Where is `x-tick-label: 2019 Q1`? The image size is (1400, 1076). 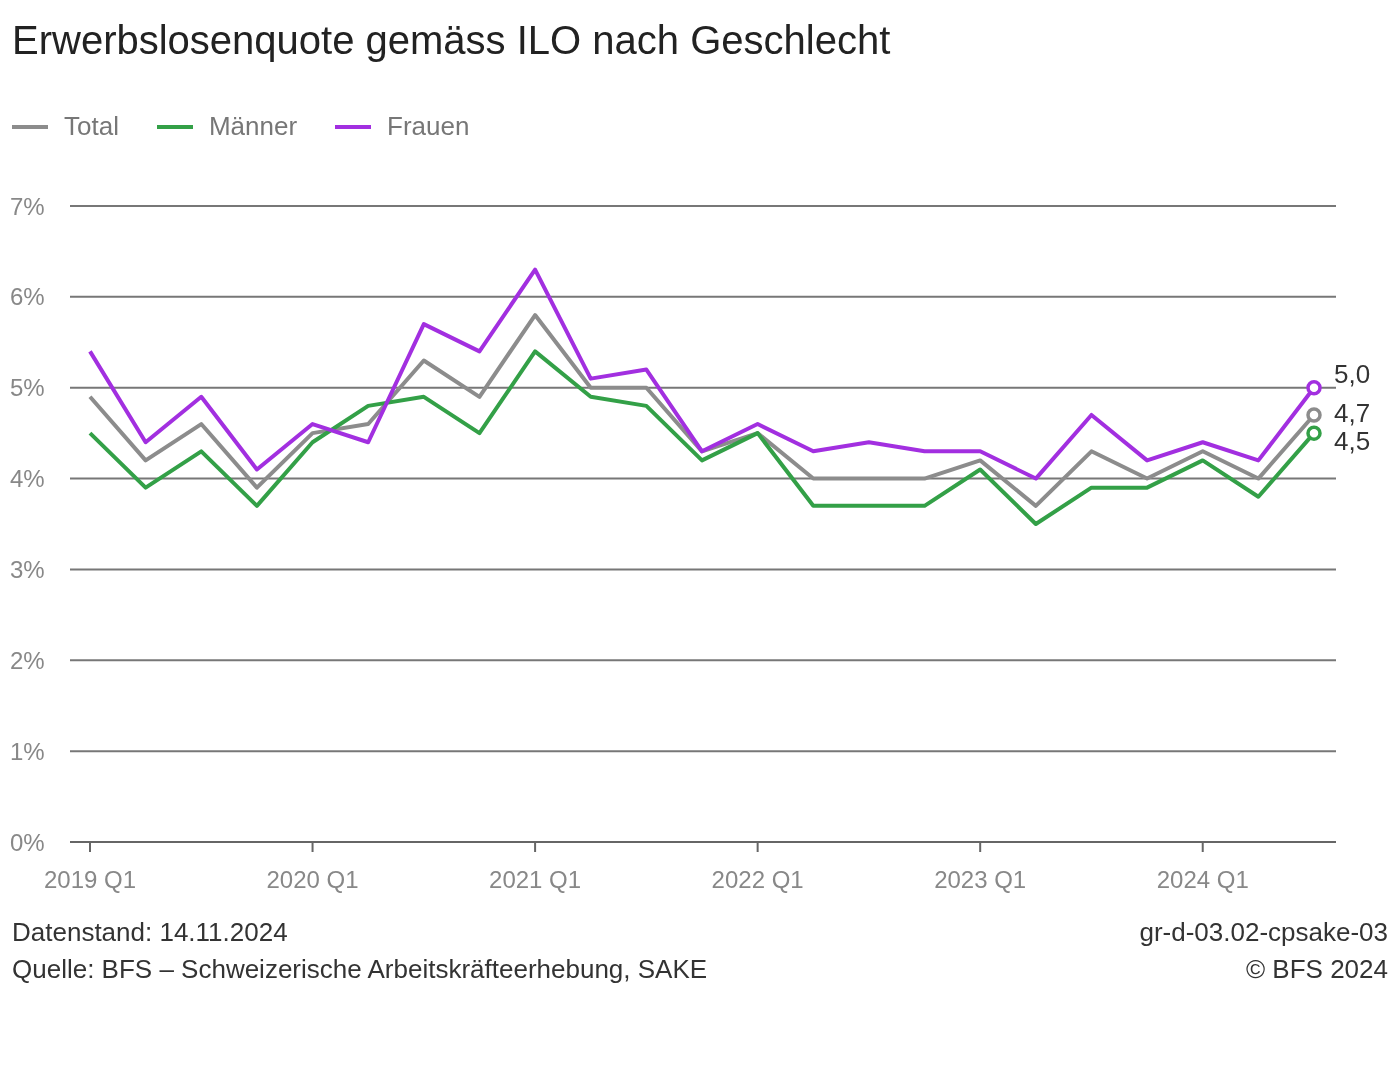 x-tick-label: 2019 Q1 is located at coordinates (90, 879).